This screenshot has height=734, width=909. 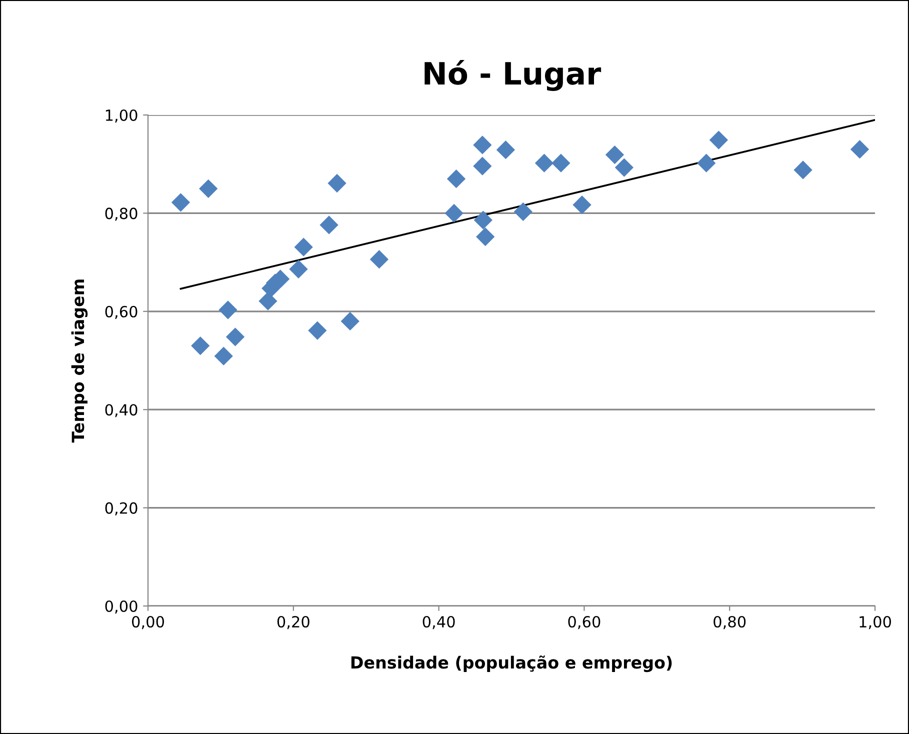 What do you see at coordinates (293, 623) in the screenshot?
I see `x-tick-label: 0,20` at bounding box center [293, 623].